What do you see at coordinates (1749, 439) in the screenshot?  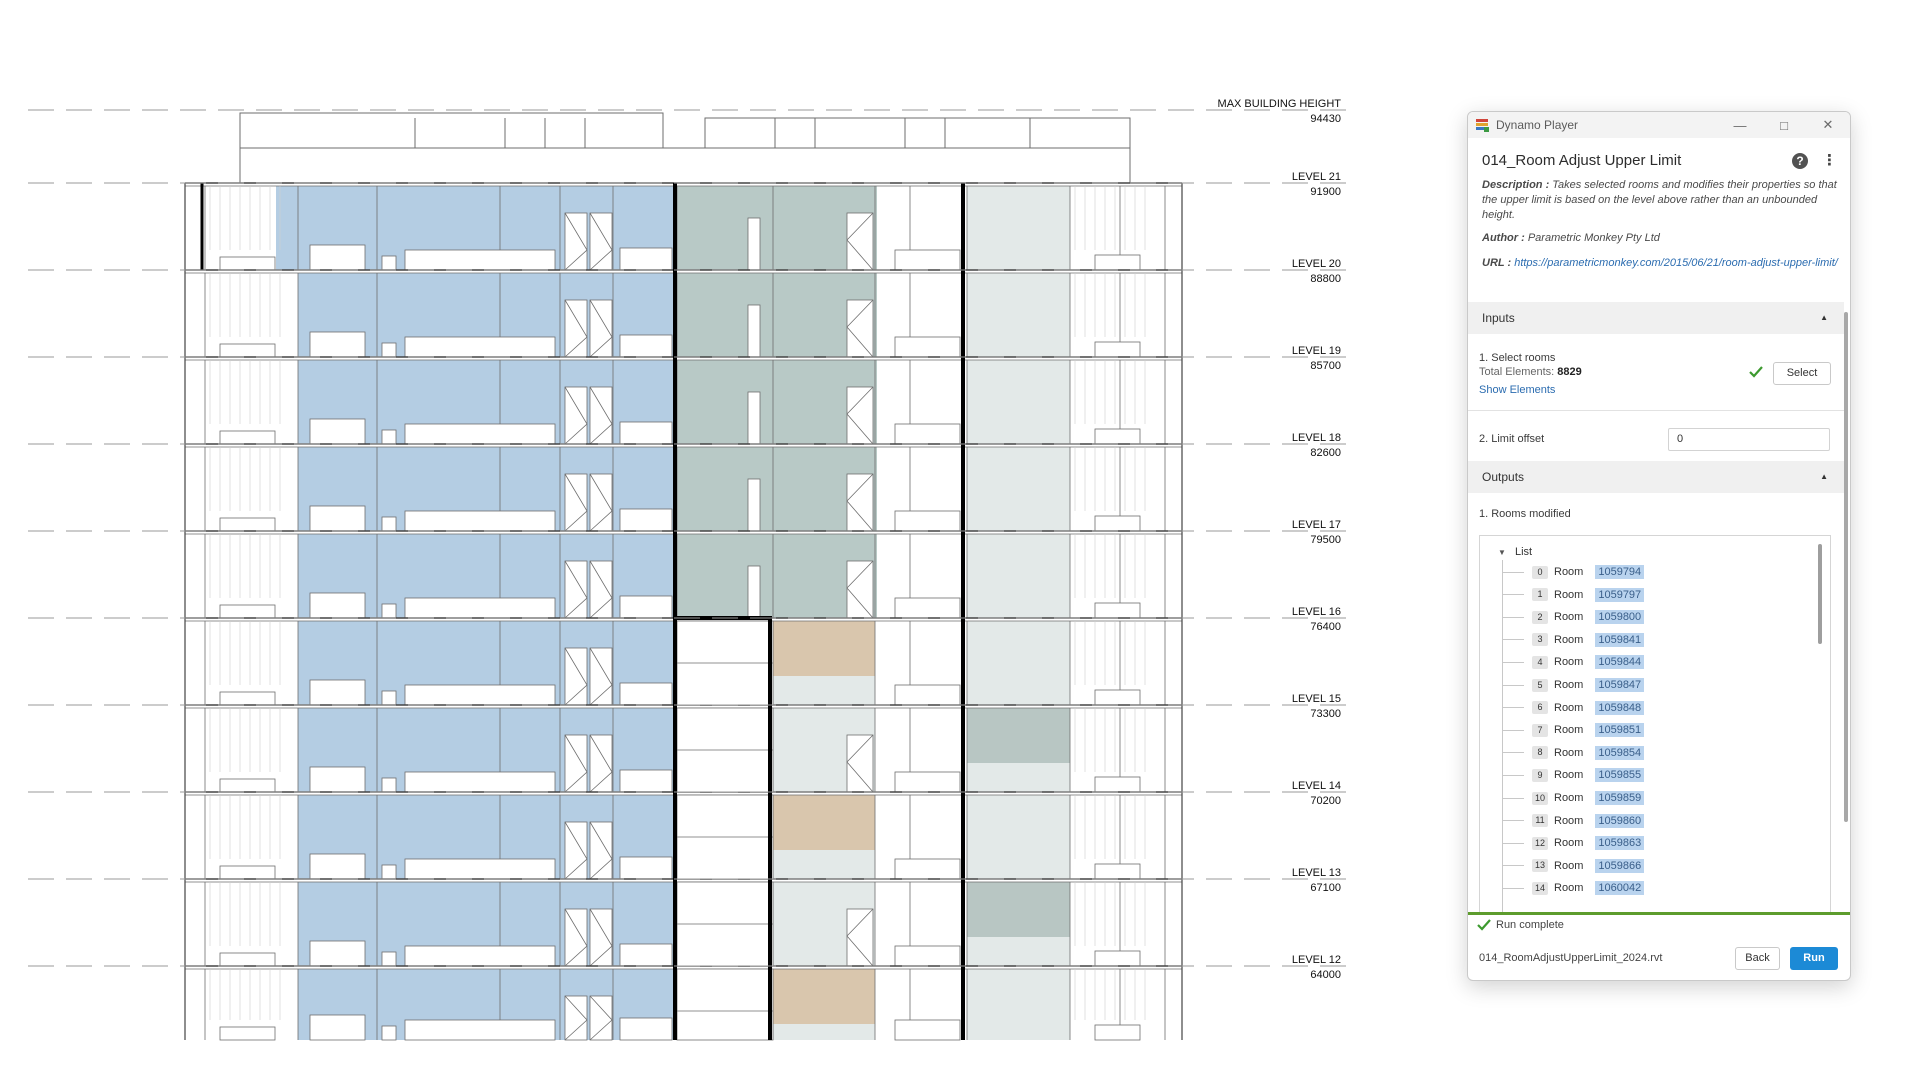 I see `limit-offset-field: 0` at bounding box center [1749, 439].